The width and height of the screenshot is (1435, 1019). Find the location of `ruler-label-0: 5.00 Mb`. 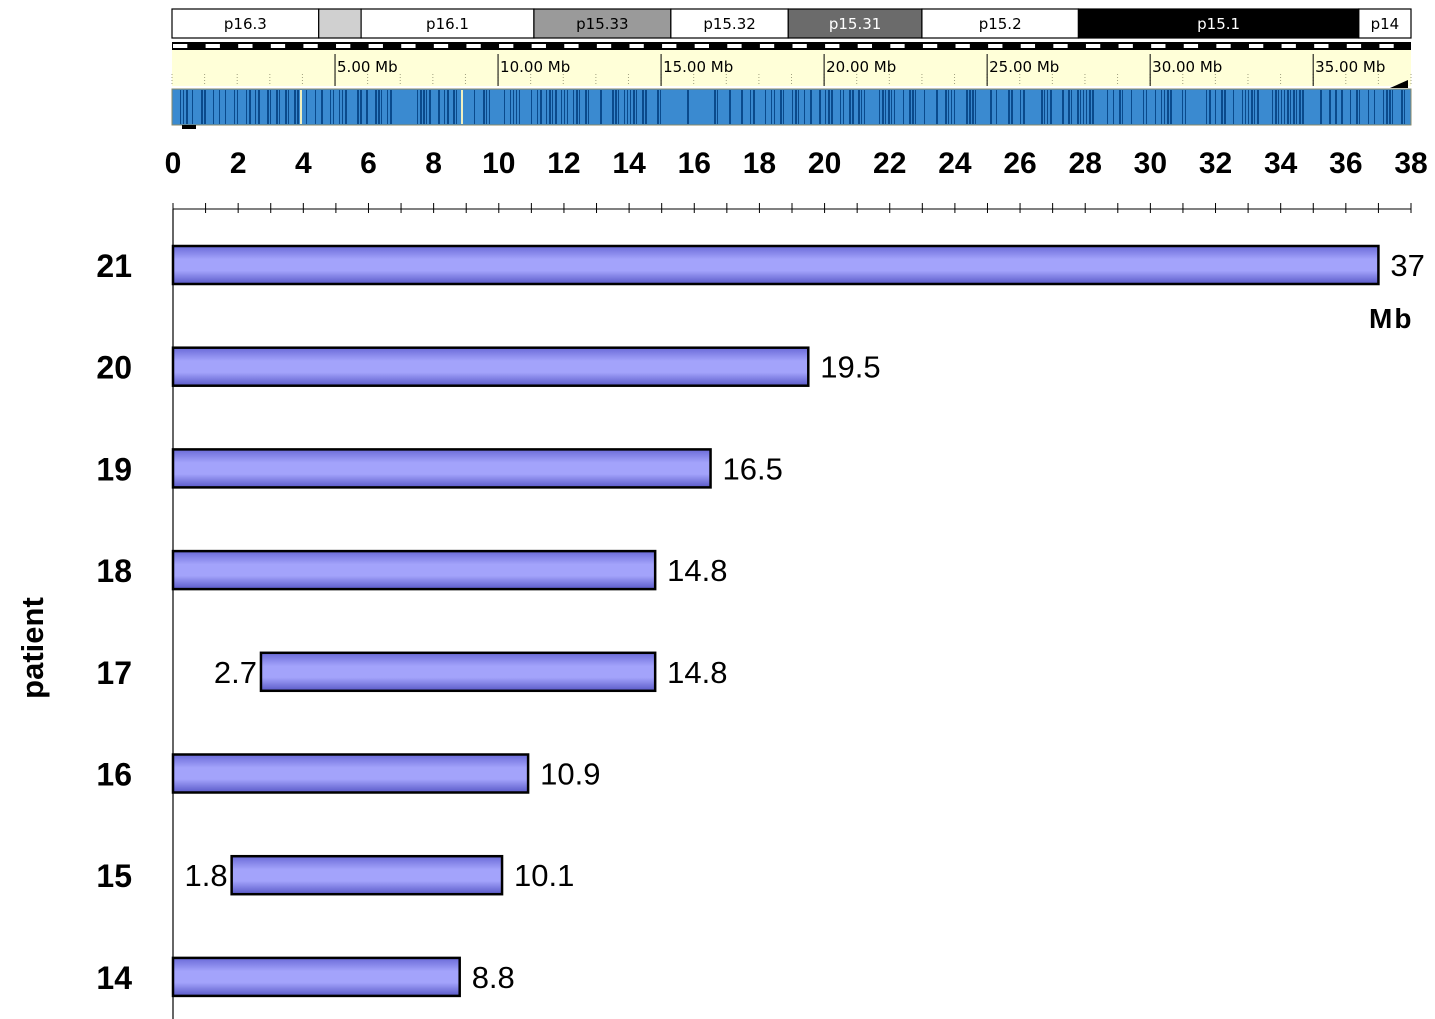

ruler-label-0: 5.00 Mb is located at coordinates (367, 67).